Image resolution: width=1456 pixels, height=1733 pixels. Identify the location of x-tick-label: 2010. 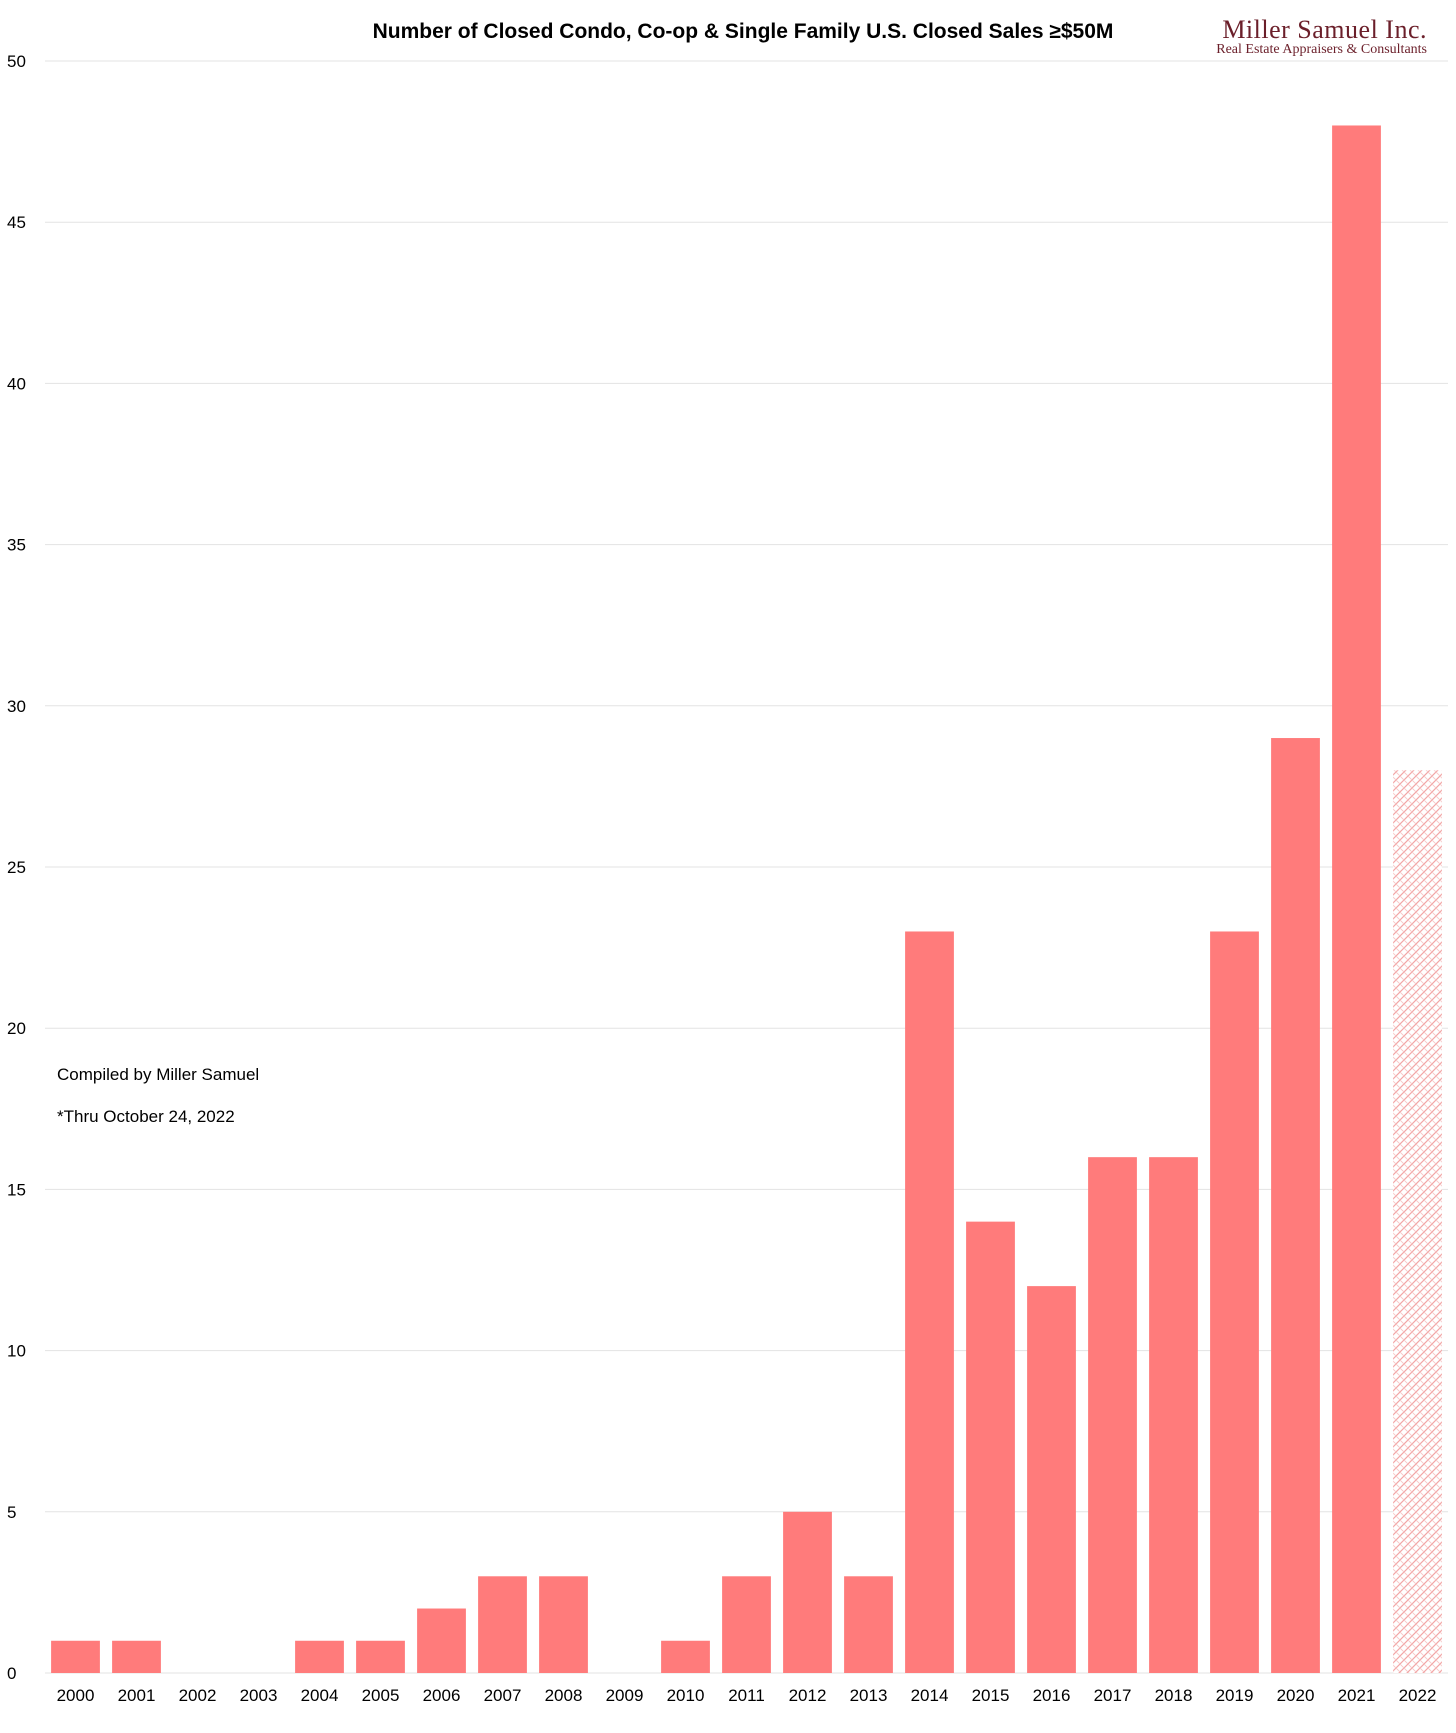
(686, 1695).